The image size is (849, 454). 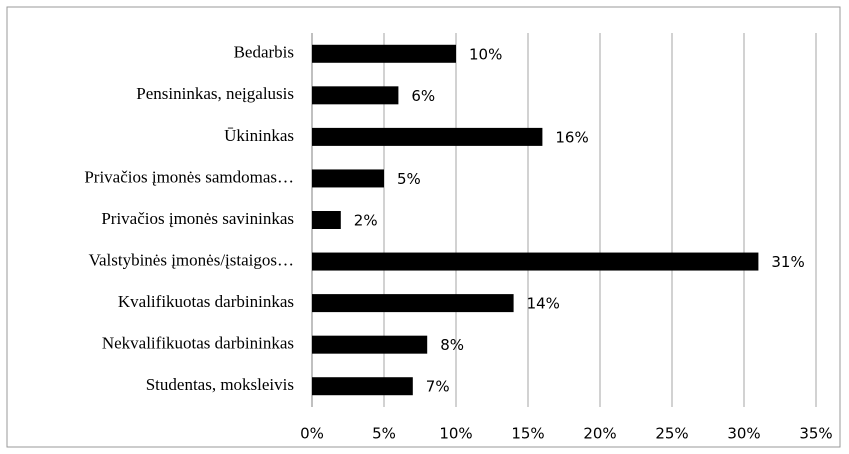 What do you see at coordinates (197, 218) in the screenshot?
I see `y-tick-label: Privačios įmonės savininkas` at bounding box center [197, 218].